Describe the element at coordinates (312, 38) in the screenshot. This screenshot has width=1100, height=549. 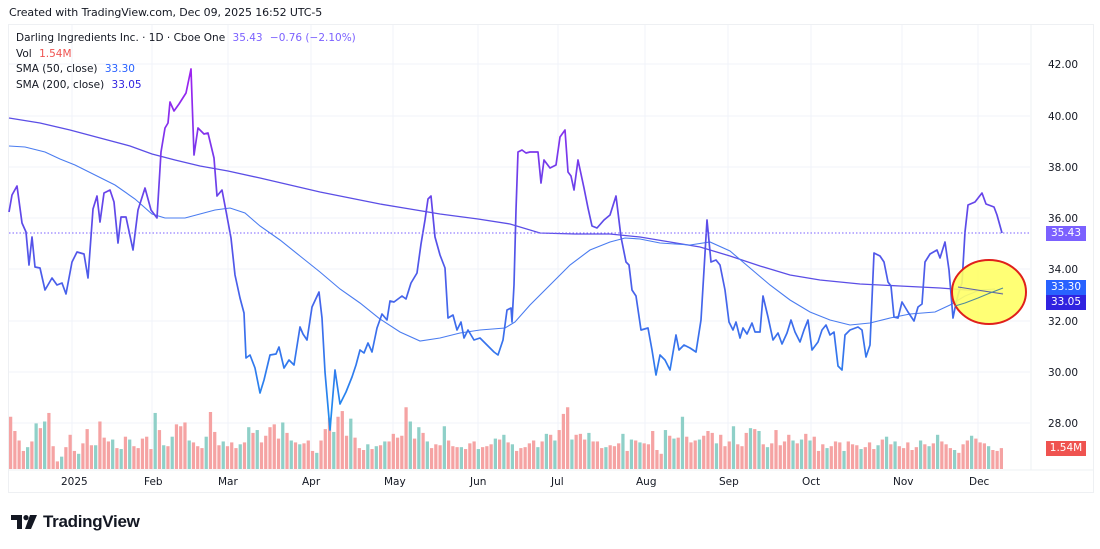
I see `price-change-value: −0.76 (−2.10%)` at that location.